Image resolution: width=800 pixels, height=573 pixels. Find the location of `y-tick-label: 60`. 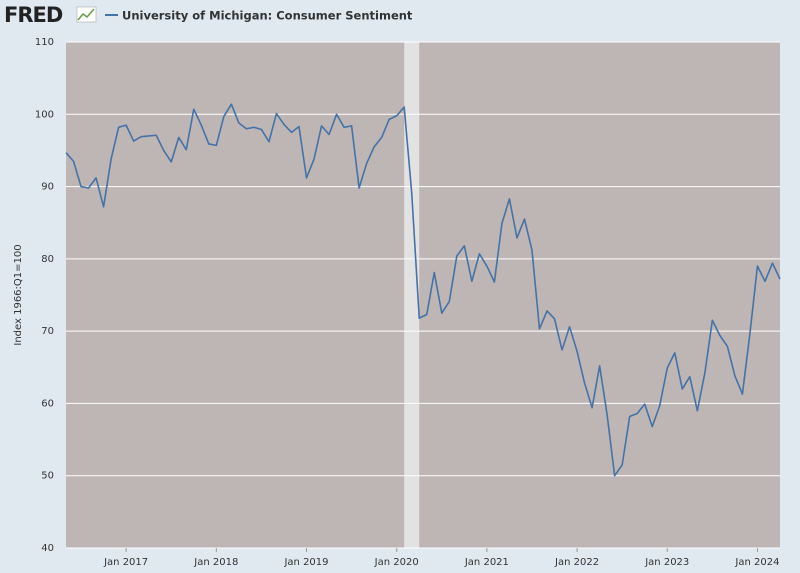

y-tick-label: 60 is located at coordinates (47, 403).